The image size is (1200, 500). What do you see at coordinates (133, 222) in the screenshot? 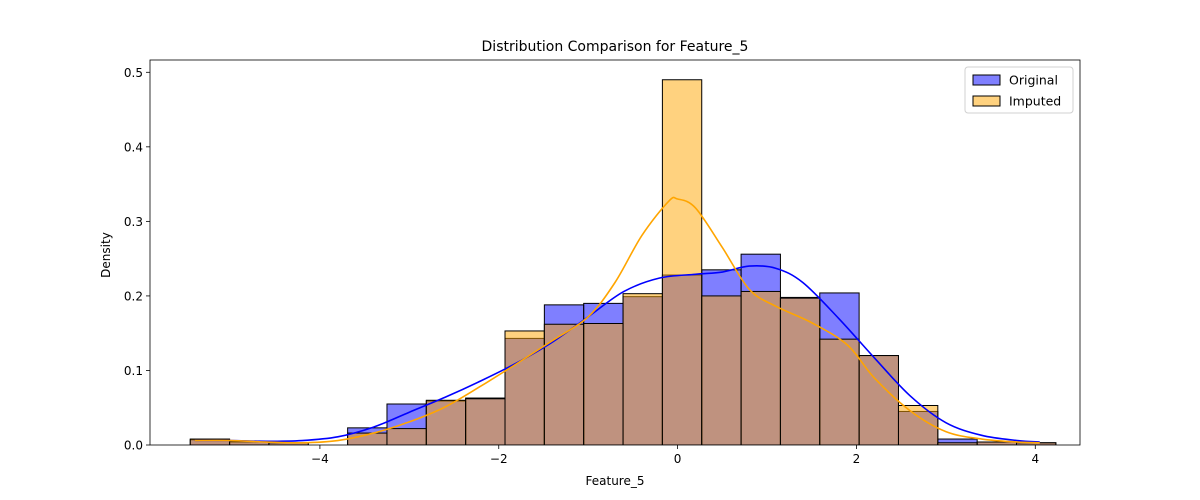
I see `y-tick-label: 0.3` at bounding box center [133, 222].